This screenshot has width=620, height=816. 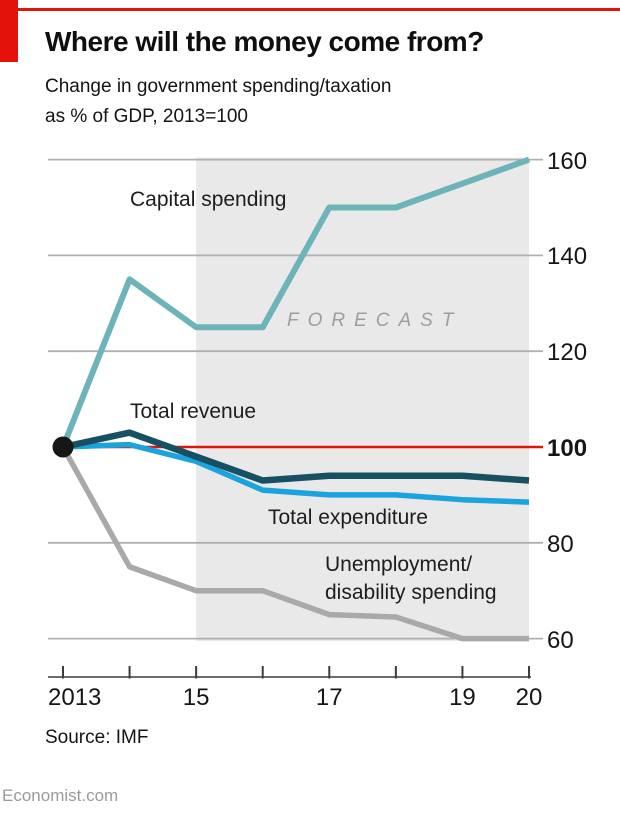 What do you see at coordinates (567, 257) in the screenshot?
I see `y-axis-label-140: 140` at bounding box center [567, 257].